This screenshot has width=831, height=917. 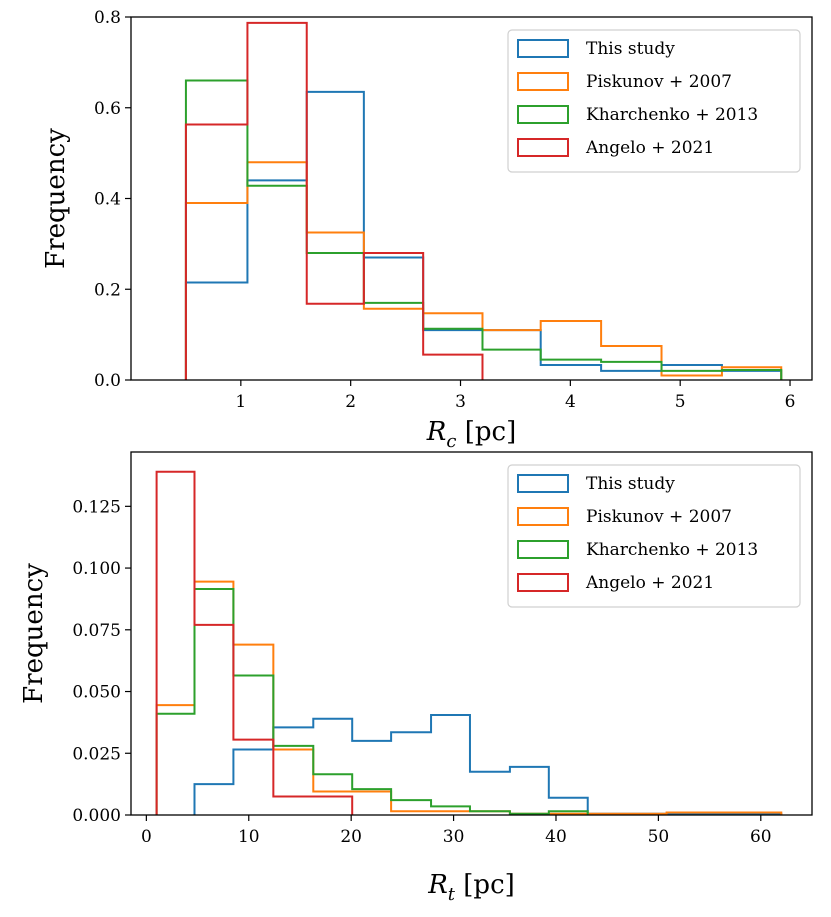 I want to click on y-tick-label: 0.025, so click(x=96, y=754).